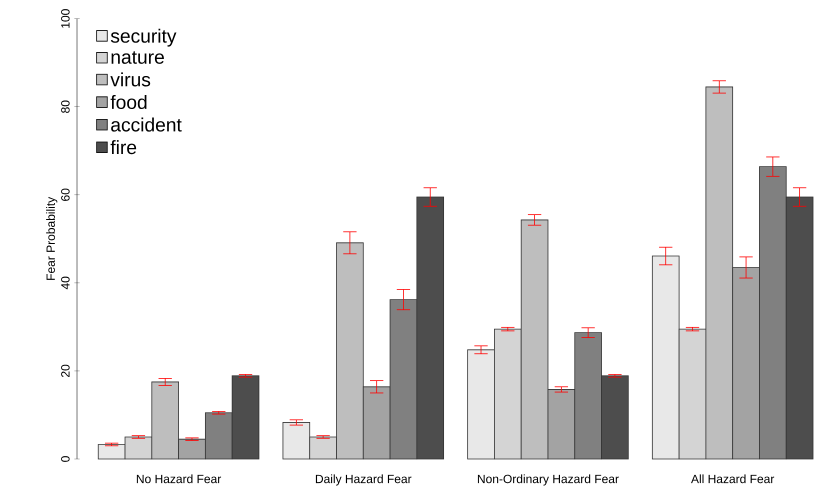  What do you see at coordinates (146, 125) in the screenshot?
I see `legend-label: accident` at bounding box center [146, 125].